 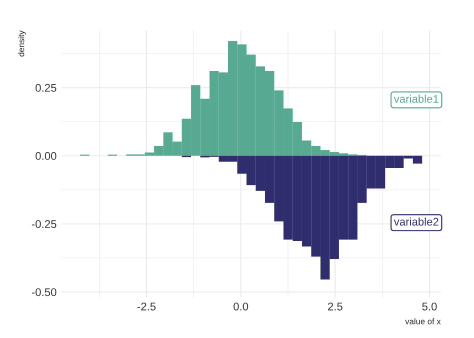 I want to click on text: variable1, so click(x=416, y=98).